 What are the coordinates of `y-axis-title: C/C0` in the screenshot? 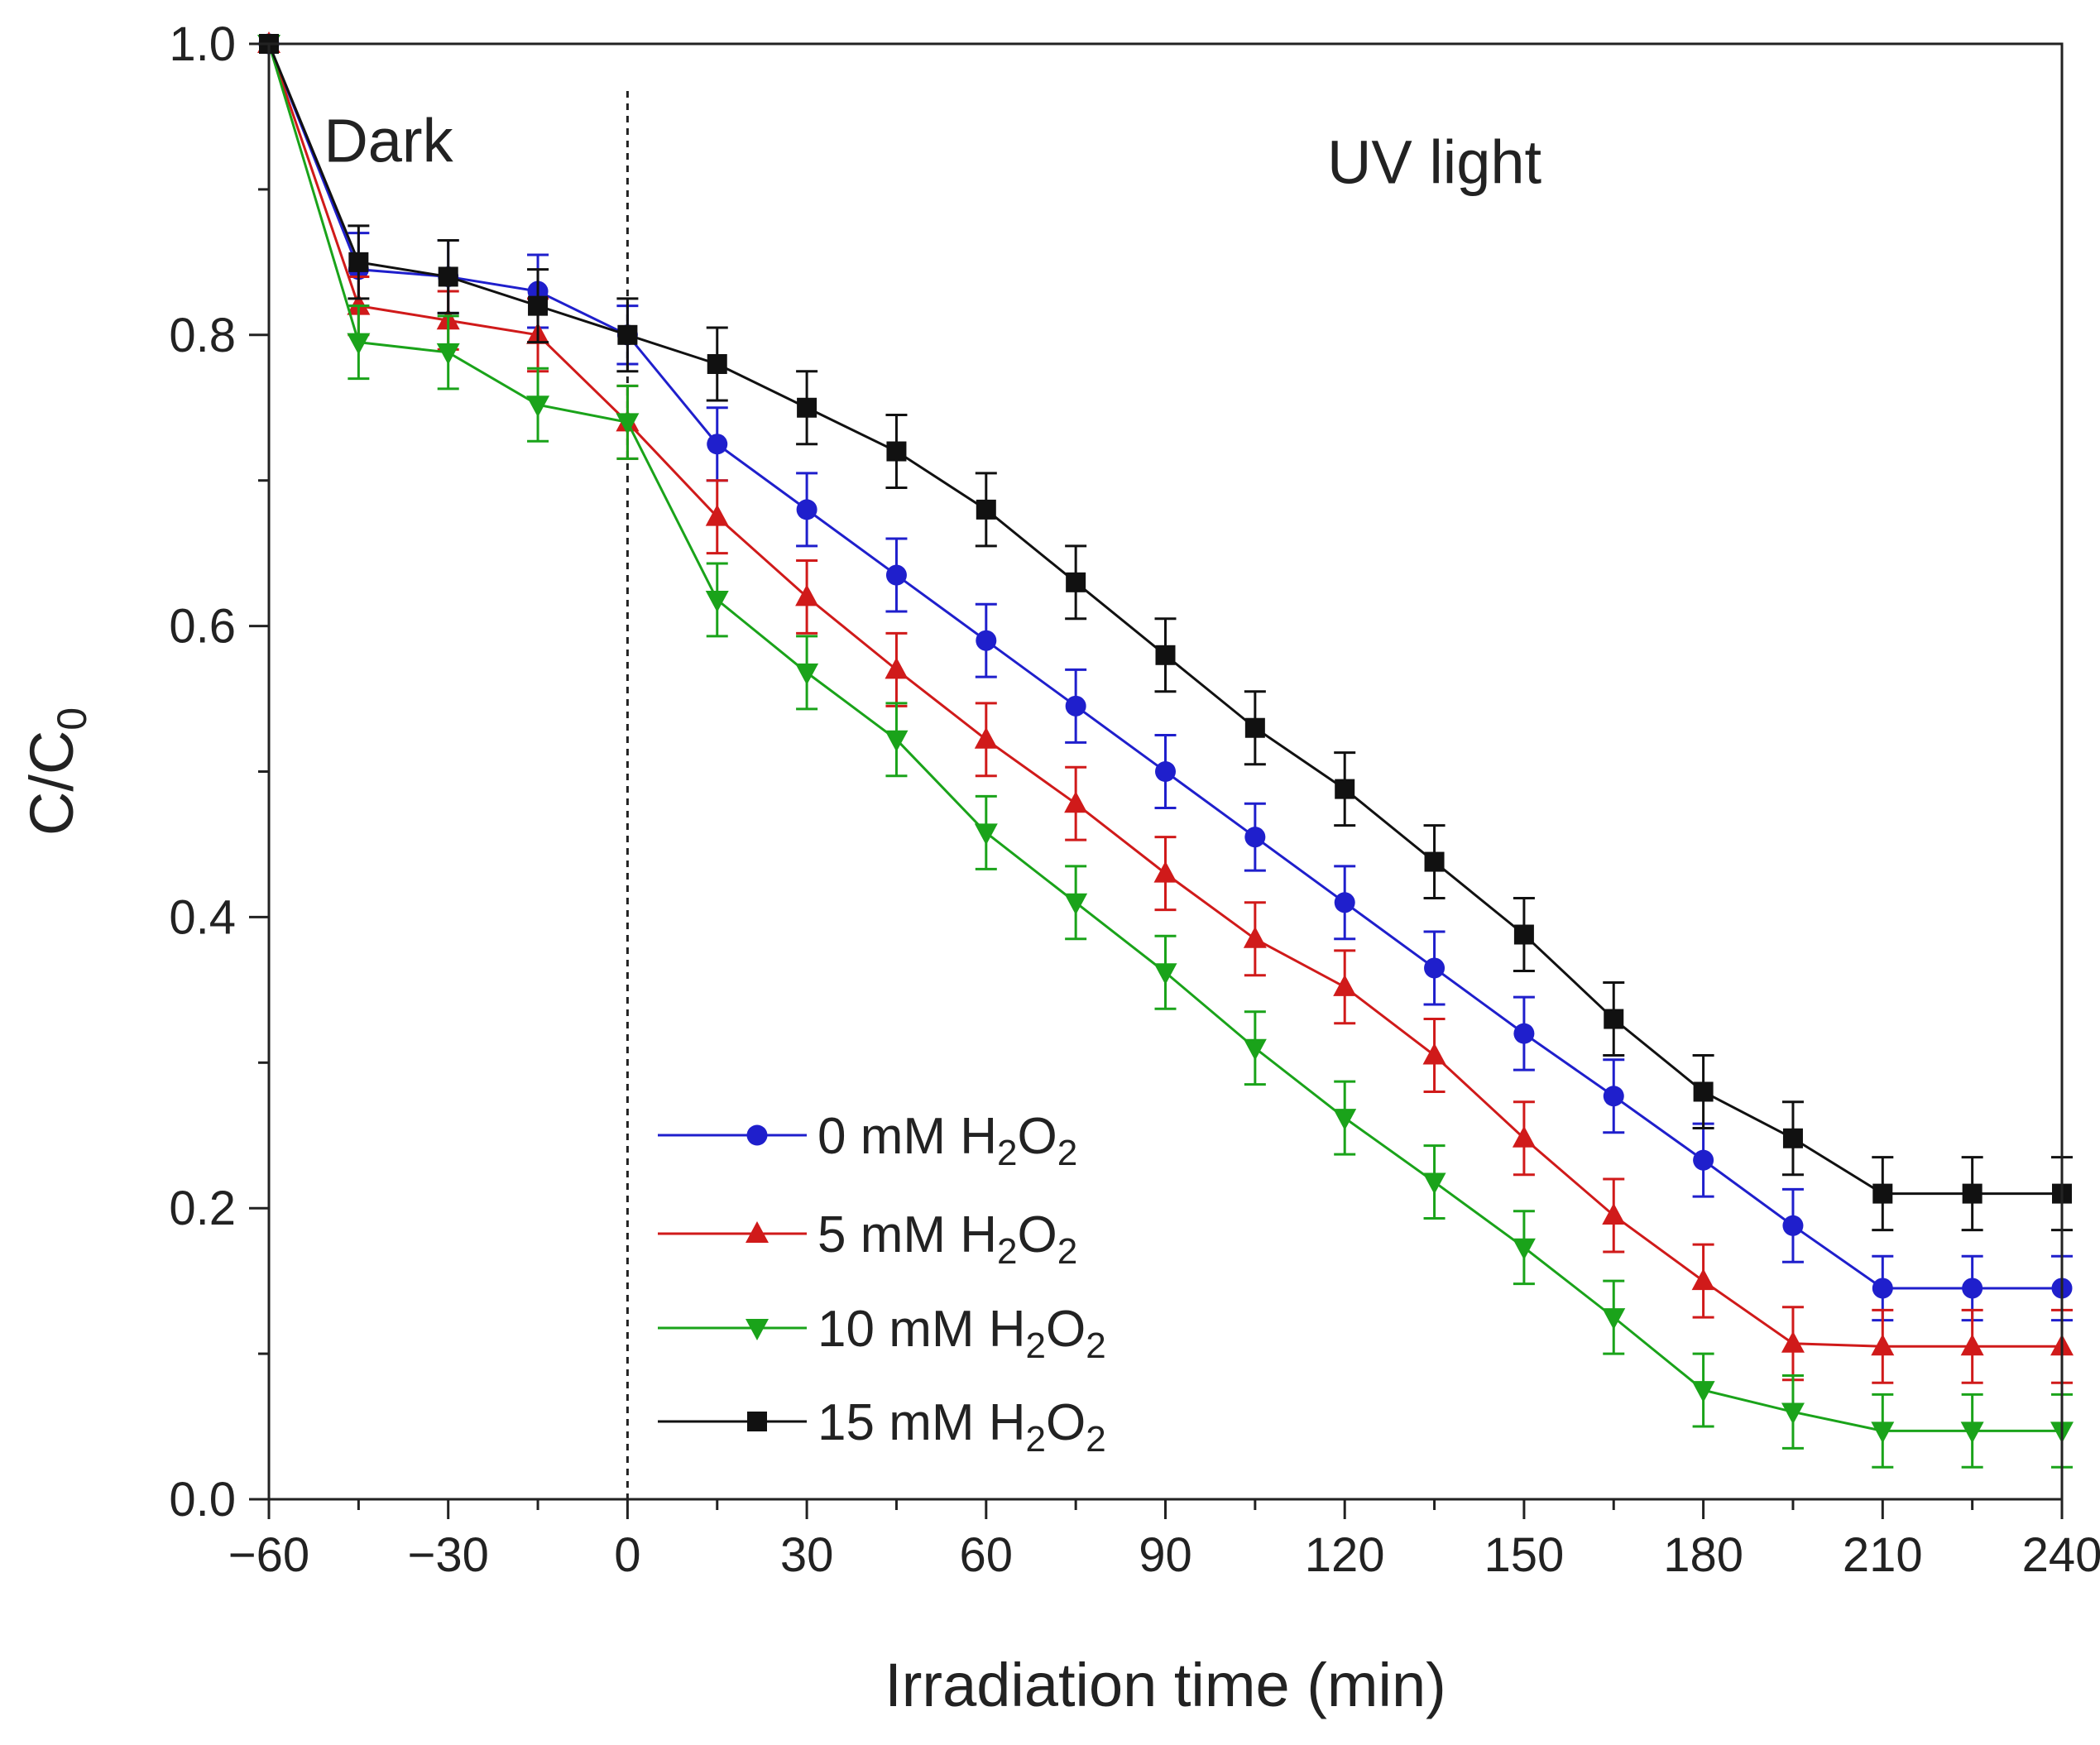 It's located at (56, 771).